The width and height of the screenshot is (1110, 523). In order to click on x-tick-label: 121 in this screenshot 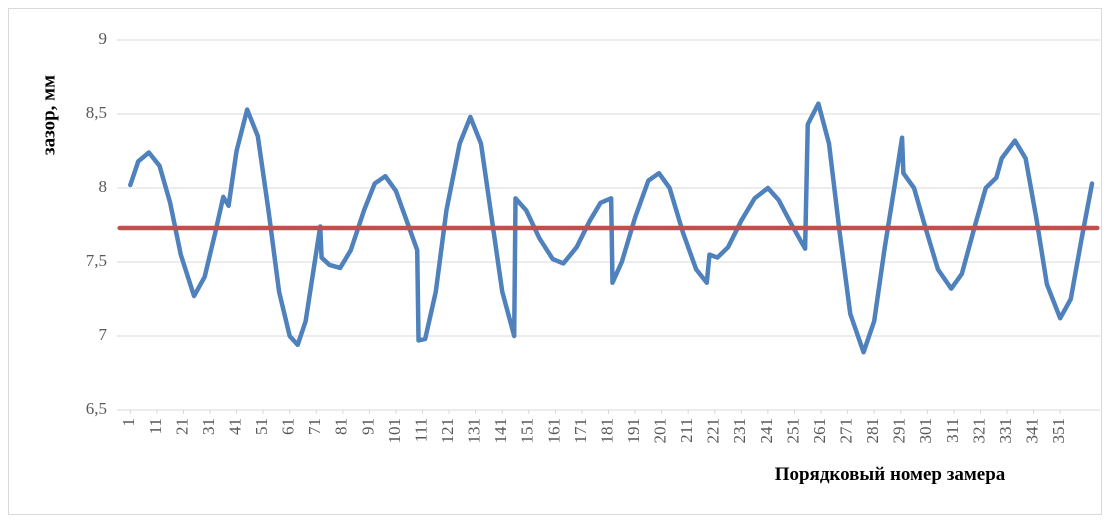, I will do `click(447, 431)`.